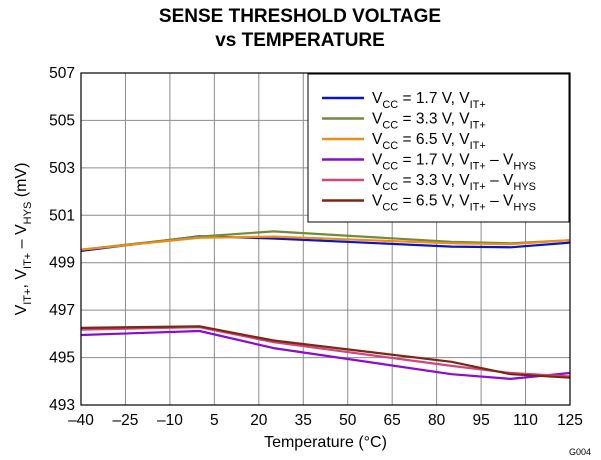 This screenshot has height=460, width=601. I want to click on x-tick-label: 5, so click(214, 420).